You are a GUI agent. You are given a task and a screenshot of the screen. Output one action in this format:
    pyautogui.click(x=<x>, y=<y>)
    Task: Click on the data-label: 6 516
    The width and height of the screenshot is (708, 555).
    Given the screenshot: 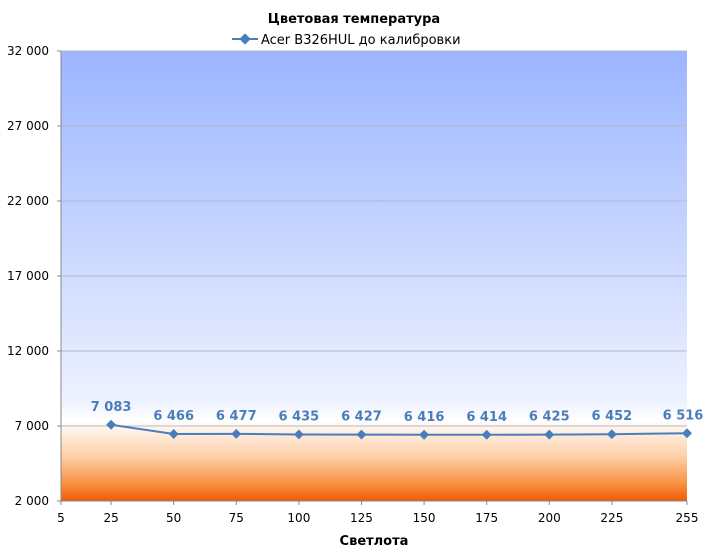 What is the action you would take?
    pyautogui.click(x=683, y=415)
    